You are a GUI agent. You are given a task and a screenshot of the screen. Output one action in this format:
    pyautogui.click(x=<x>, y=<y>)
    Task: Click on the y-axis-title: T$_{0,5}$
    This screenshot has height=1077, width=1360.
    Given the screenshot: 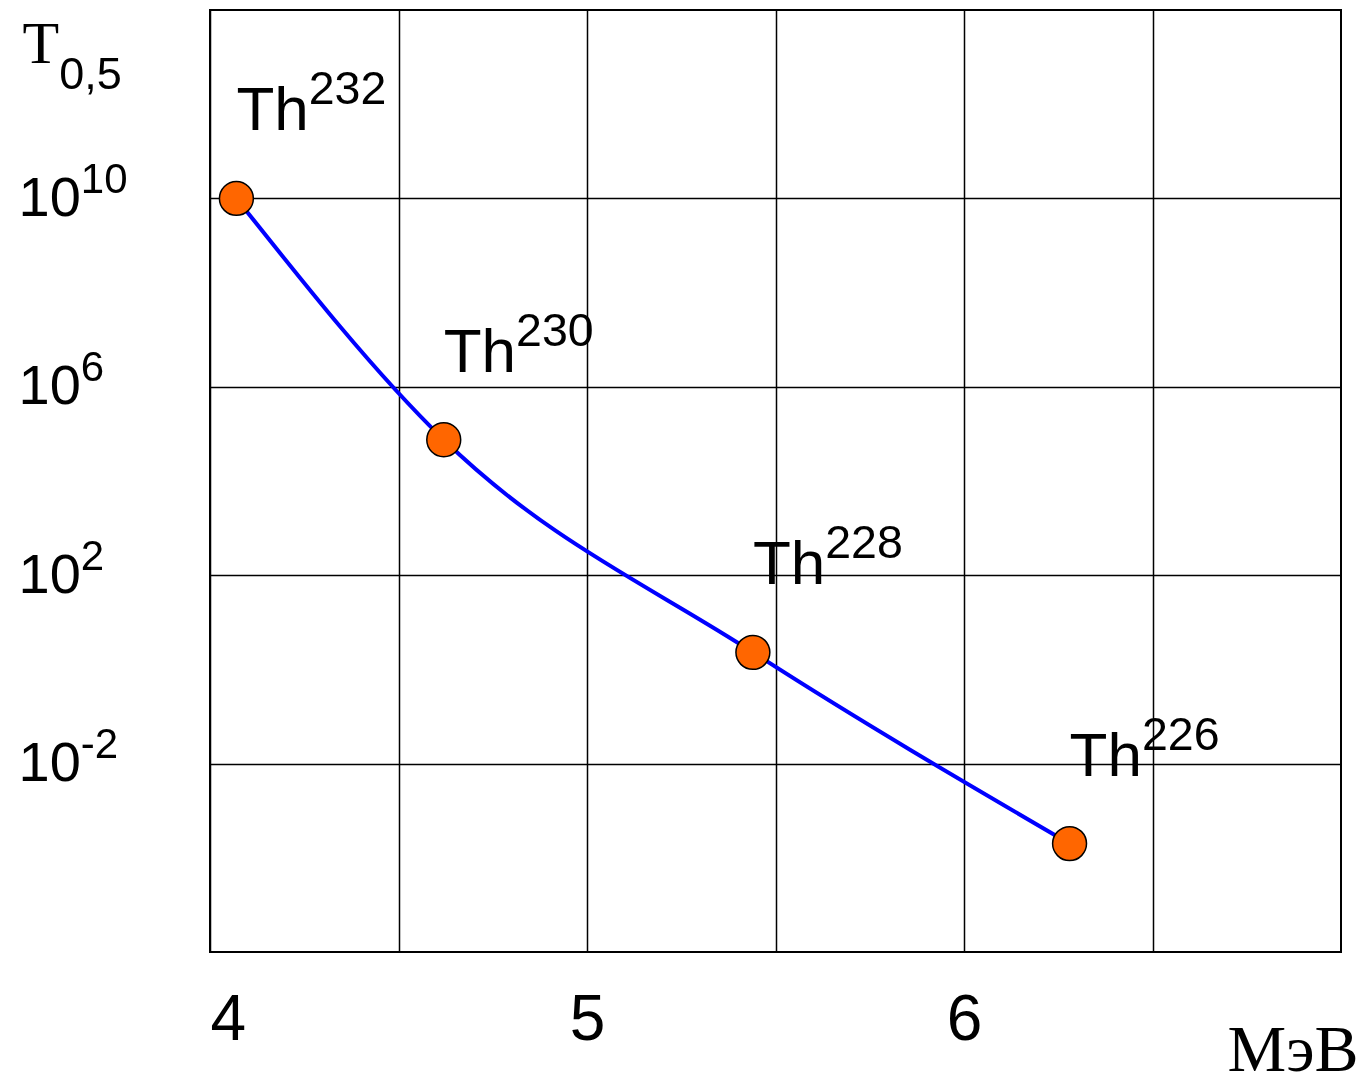 What is the action you would take?
    pyautogui.click(x=72, y=53)
    